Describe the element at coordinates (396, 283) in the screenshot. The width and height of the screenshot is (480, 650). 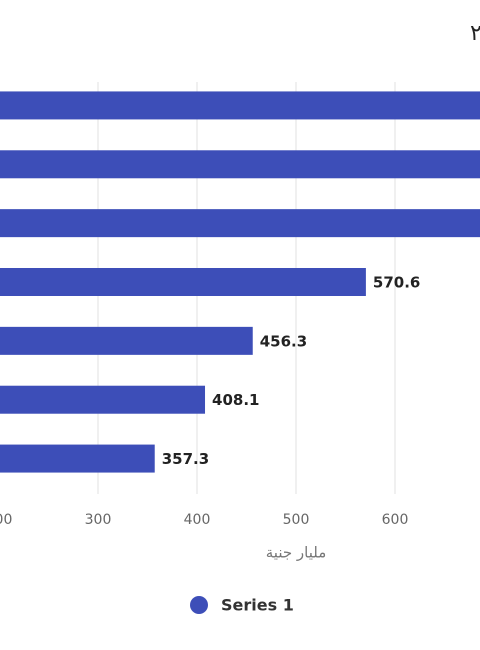
I see `value-label: 570.6` at that location.